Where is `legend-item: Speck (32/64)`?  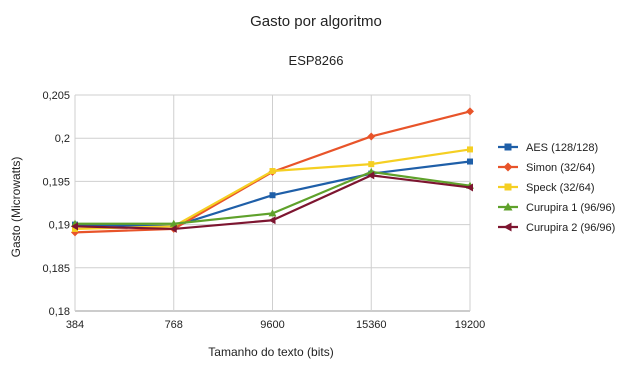 legend-item: Speck (32/64) is located at coordinates (546, 188).